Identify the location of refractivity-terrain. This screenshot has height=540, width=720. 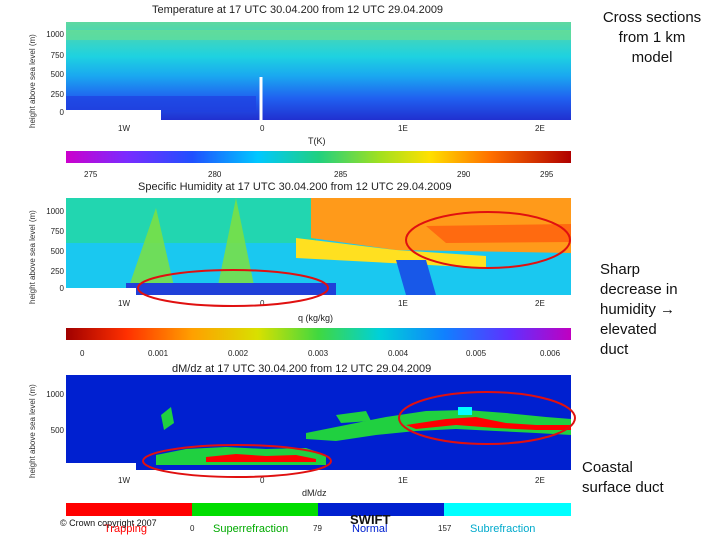
(101, 466).